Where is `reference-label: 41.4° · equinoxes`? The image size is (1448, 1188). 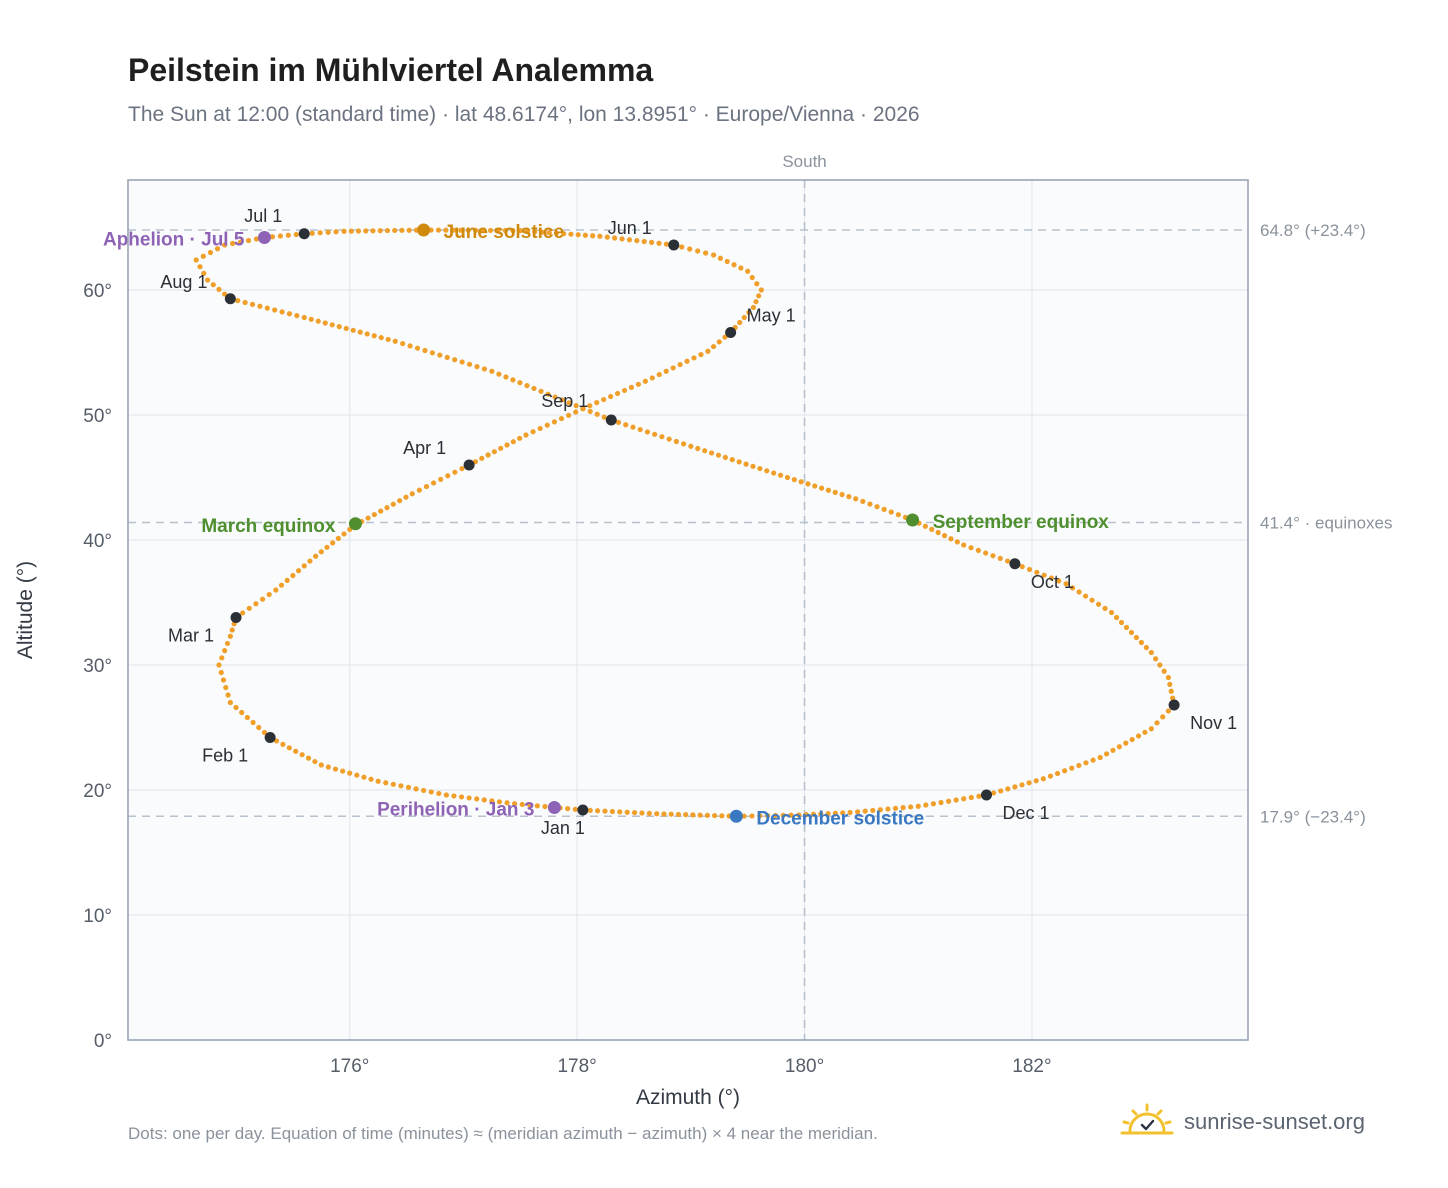
reference-label: 41.4° · equinoxes is located at coordinates (1326, 523).